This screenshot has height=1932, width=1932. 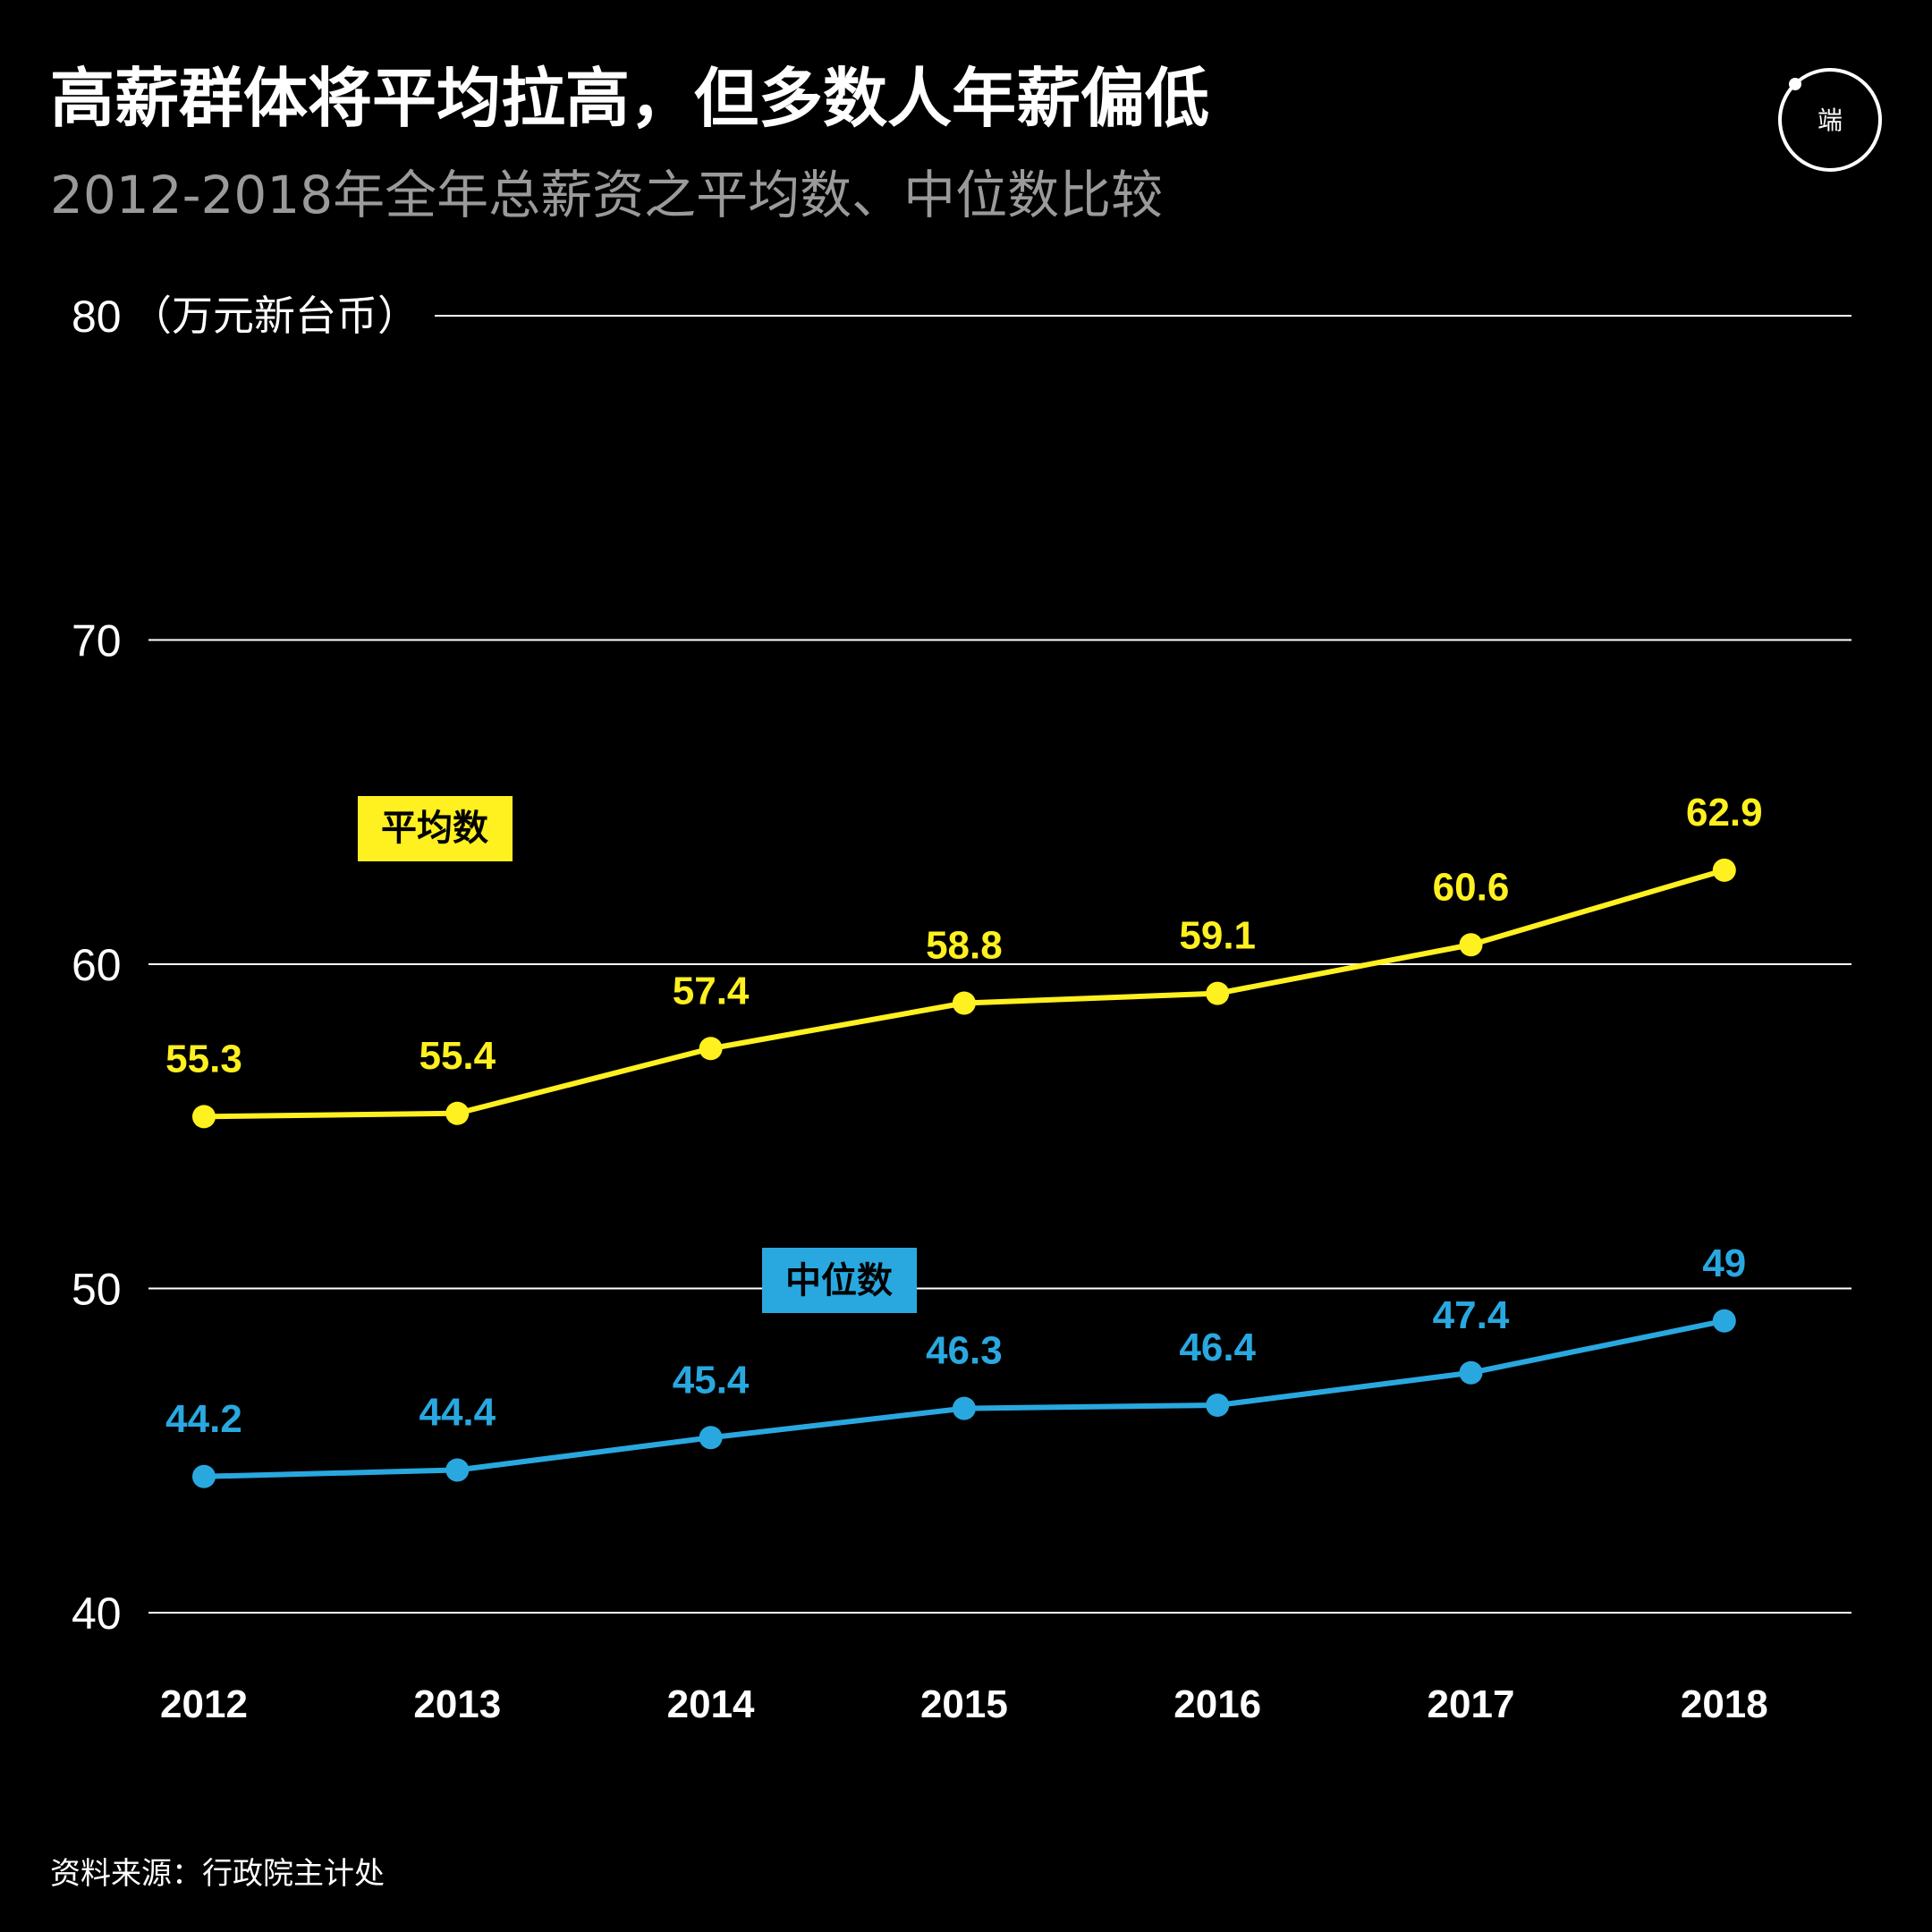 I want to click on logo-dot-icon, so click(x=1795, y=84).